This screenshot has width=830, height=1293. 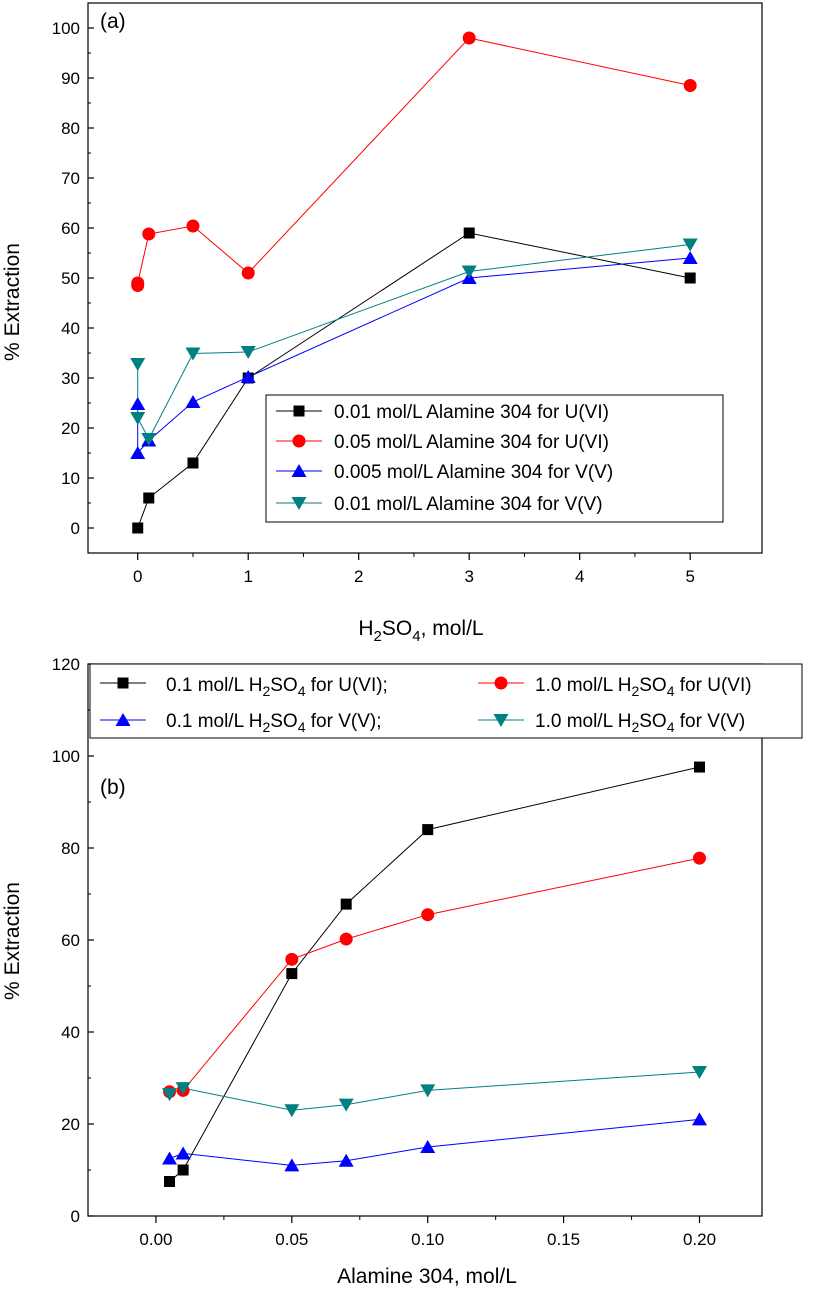 I want to click on x-tick-label-b-2: 0.10, so click(x=427, y=1239).